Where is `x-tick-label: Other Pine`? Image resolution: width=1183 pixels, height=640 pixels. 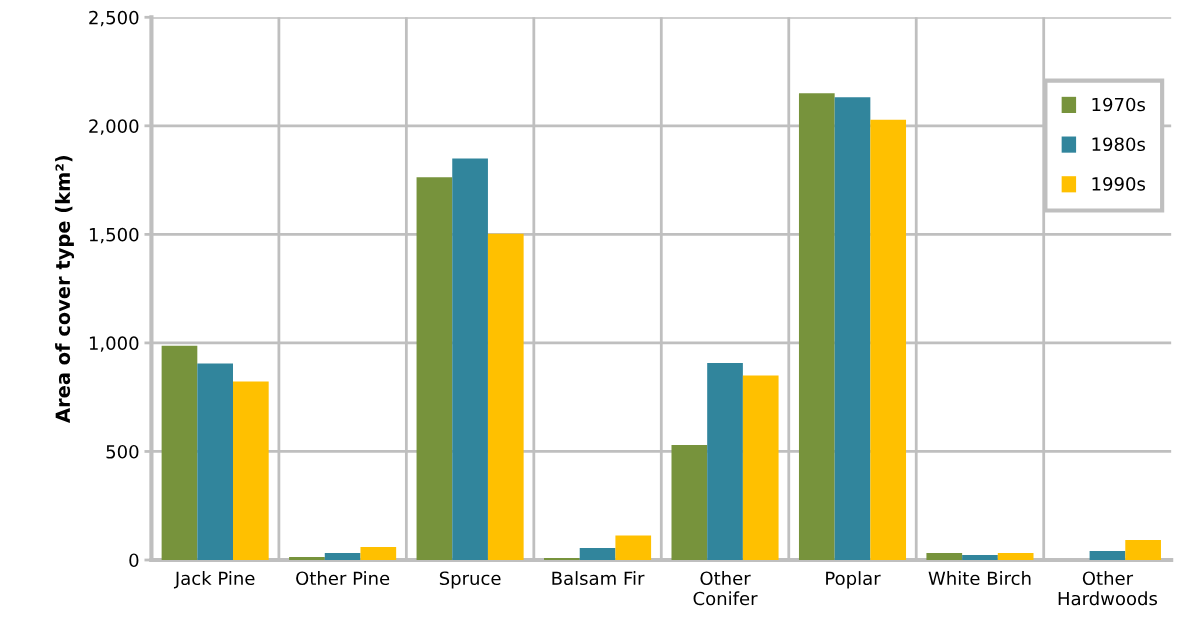
x-tick-label: Other Pine is located at coordinates (343, 578).